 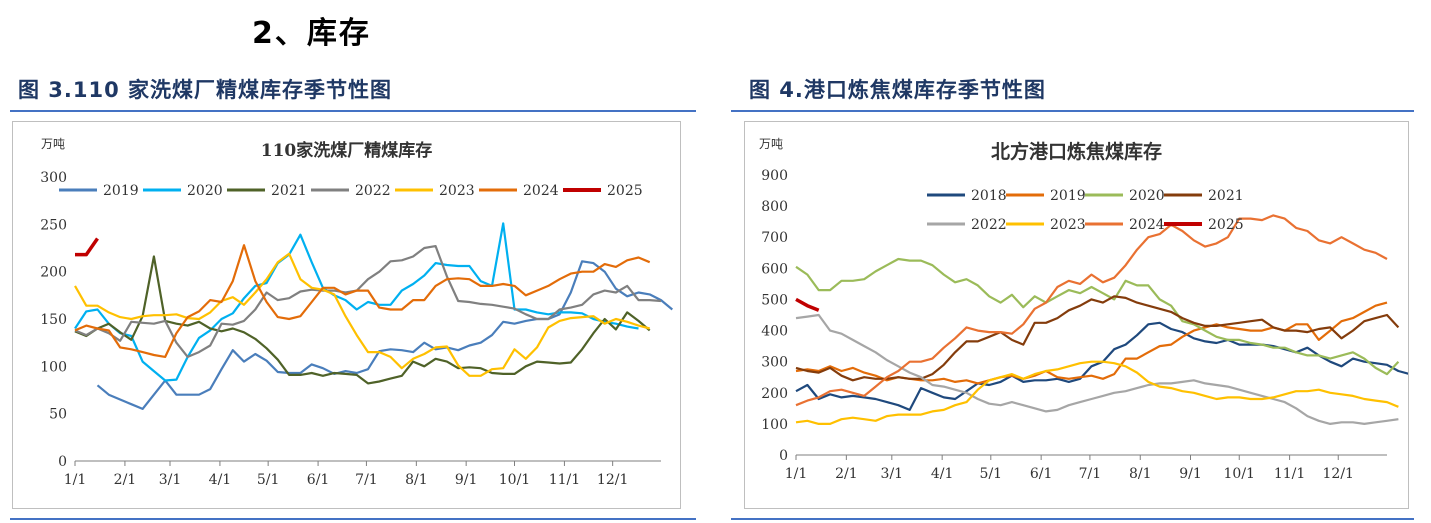 I want to click on y-tick-label: 400, so click(x=774, y=332).